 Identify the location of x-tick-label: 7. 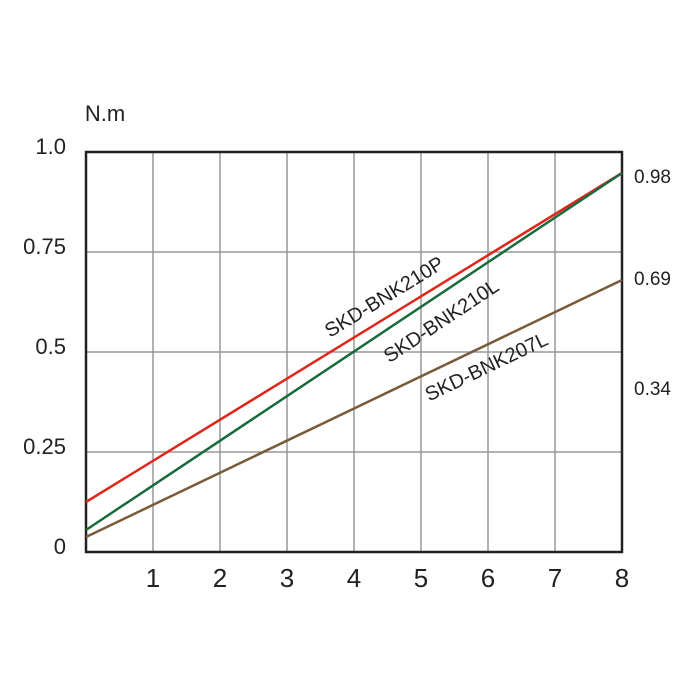
(555, 578).